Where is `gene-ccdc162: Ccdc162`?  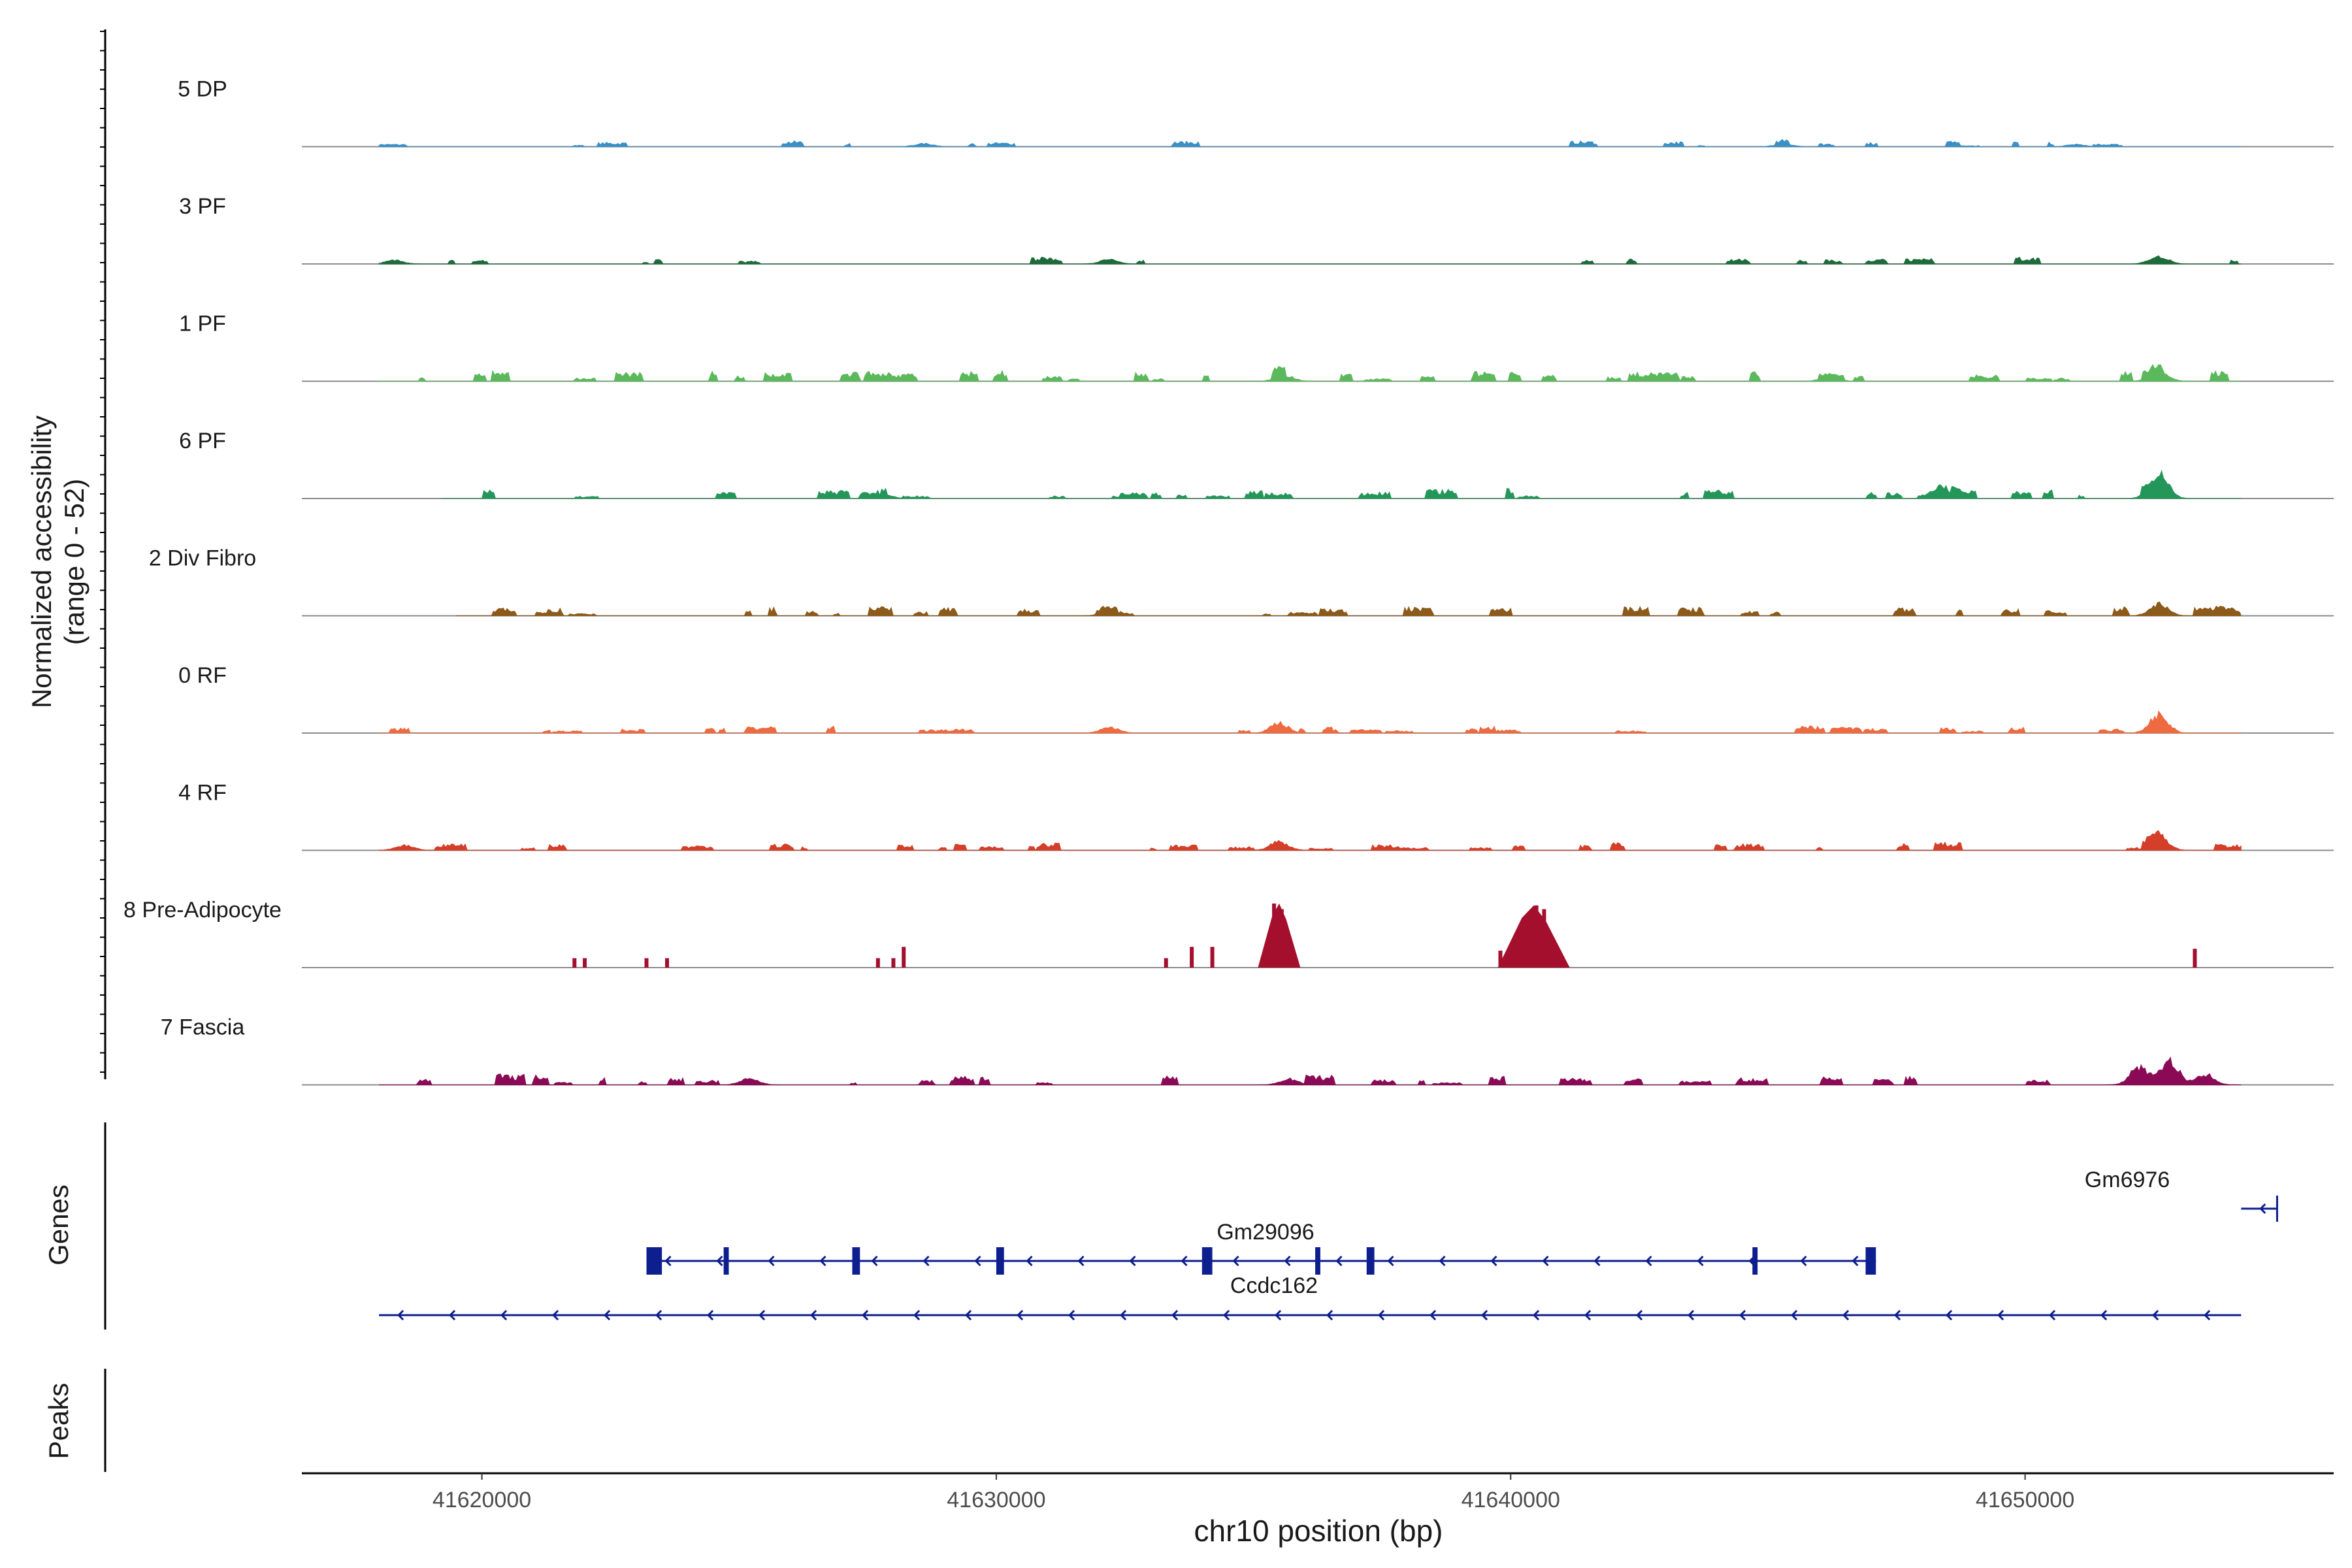 gene-ccdc162: Ccdc162 is located at coordinates (1310, 1297).